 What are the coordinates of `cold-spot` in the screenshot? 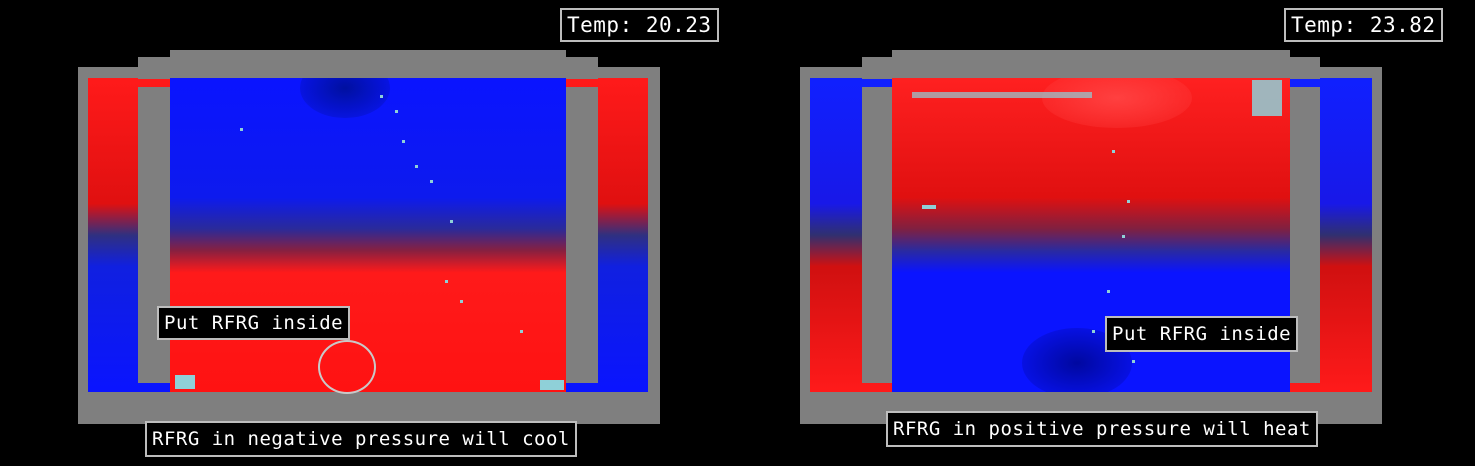 It's located at (345, 98).